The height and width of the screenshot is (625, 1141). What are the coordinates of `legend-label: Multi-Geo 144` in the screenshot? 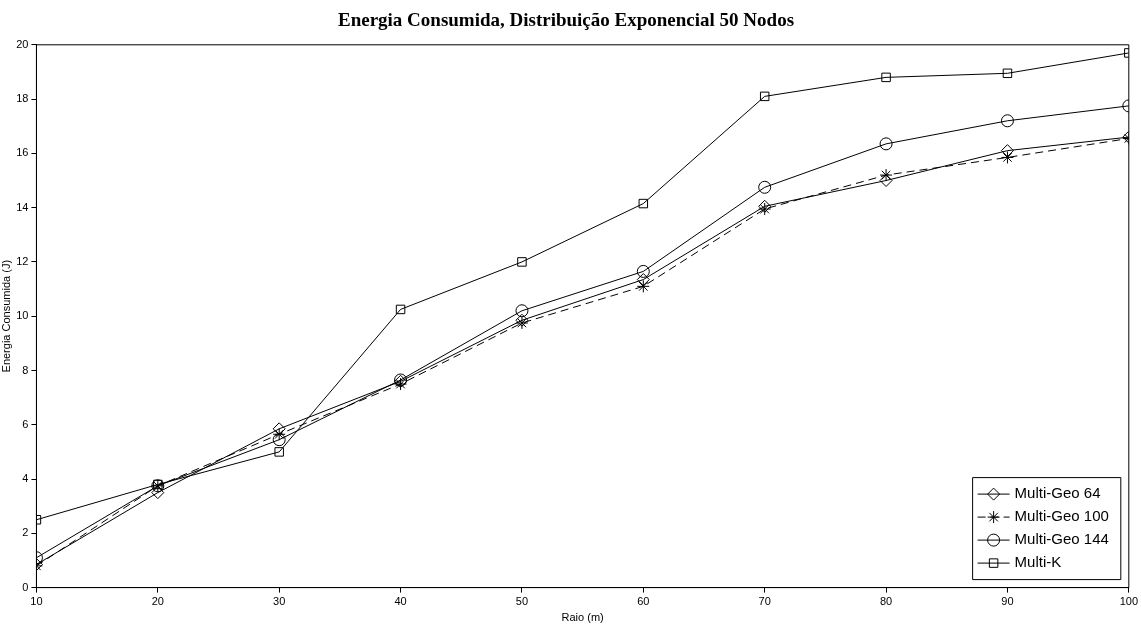 It's located at (1061, 539).